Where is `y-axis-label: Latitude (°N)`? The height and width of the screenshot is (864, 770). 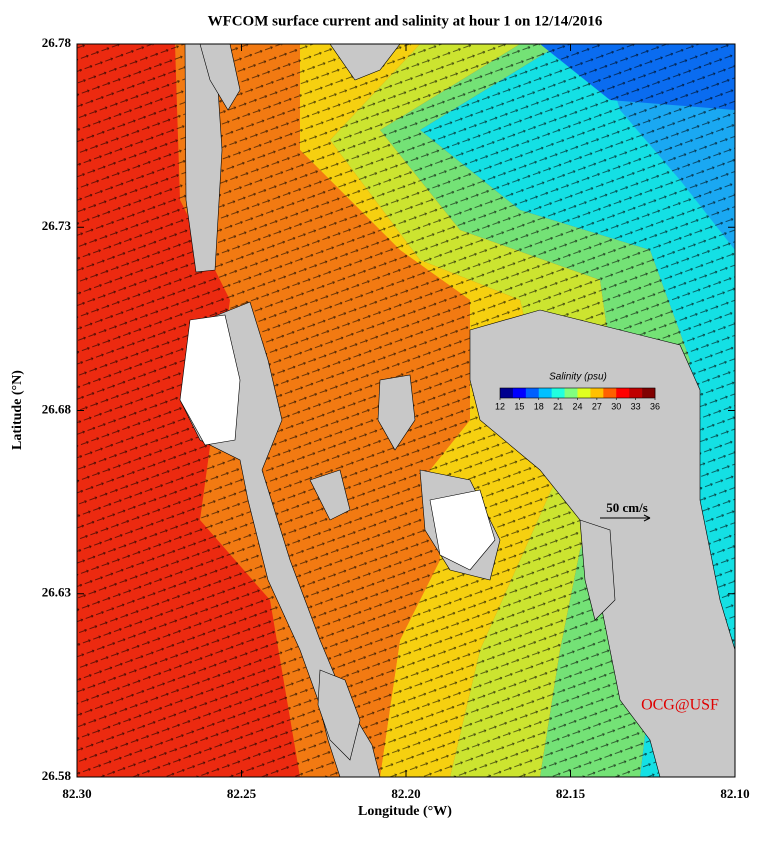
y-axis-label: Latitude (°N) is located at coordinates (17, 410).